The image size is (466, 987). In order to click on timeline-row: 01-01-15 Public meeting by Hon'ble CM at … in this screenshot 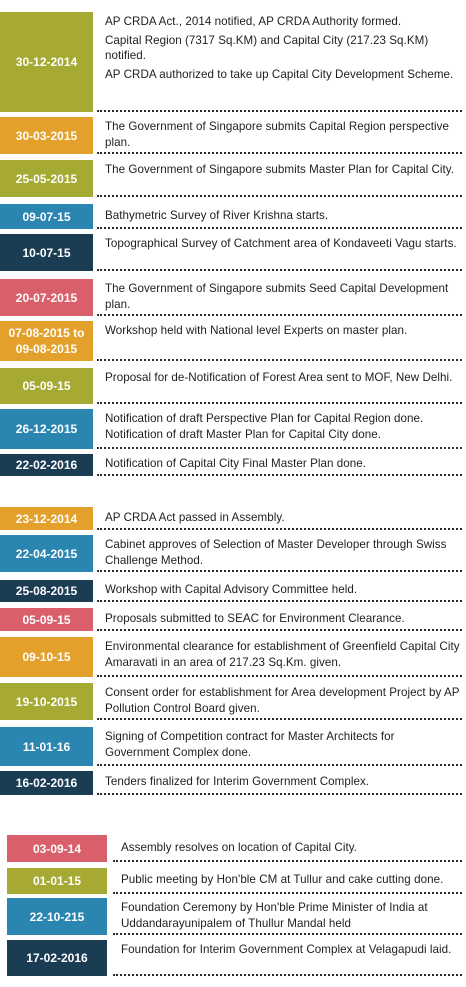, I will do `click(233, 881)`.